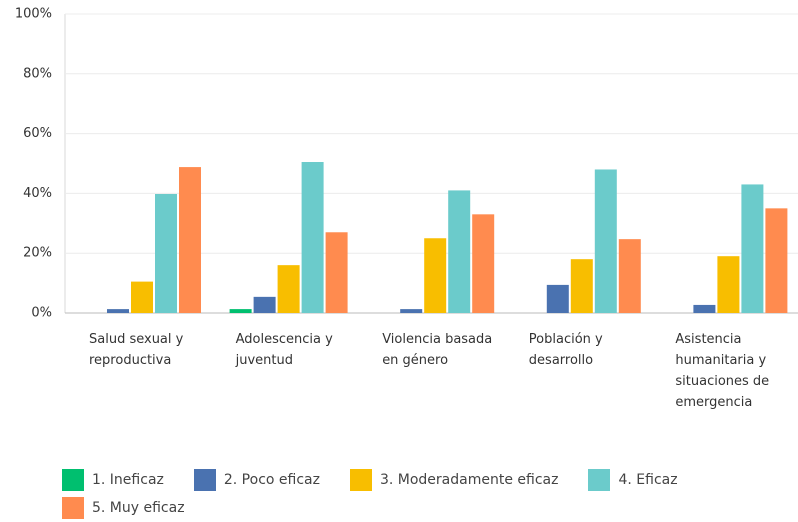 This screenshot has width=798, height=522. I want to click on x-tick-label: Salud sexual y reproductiva, so click(136, 350).